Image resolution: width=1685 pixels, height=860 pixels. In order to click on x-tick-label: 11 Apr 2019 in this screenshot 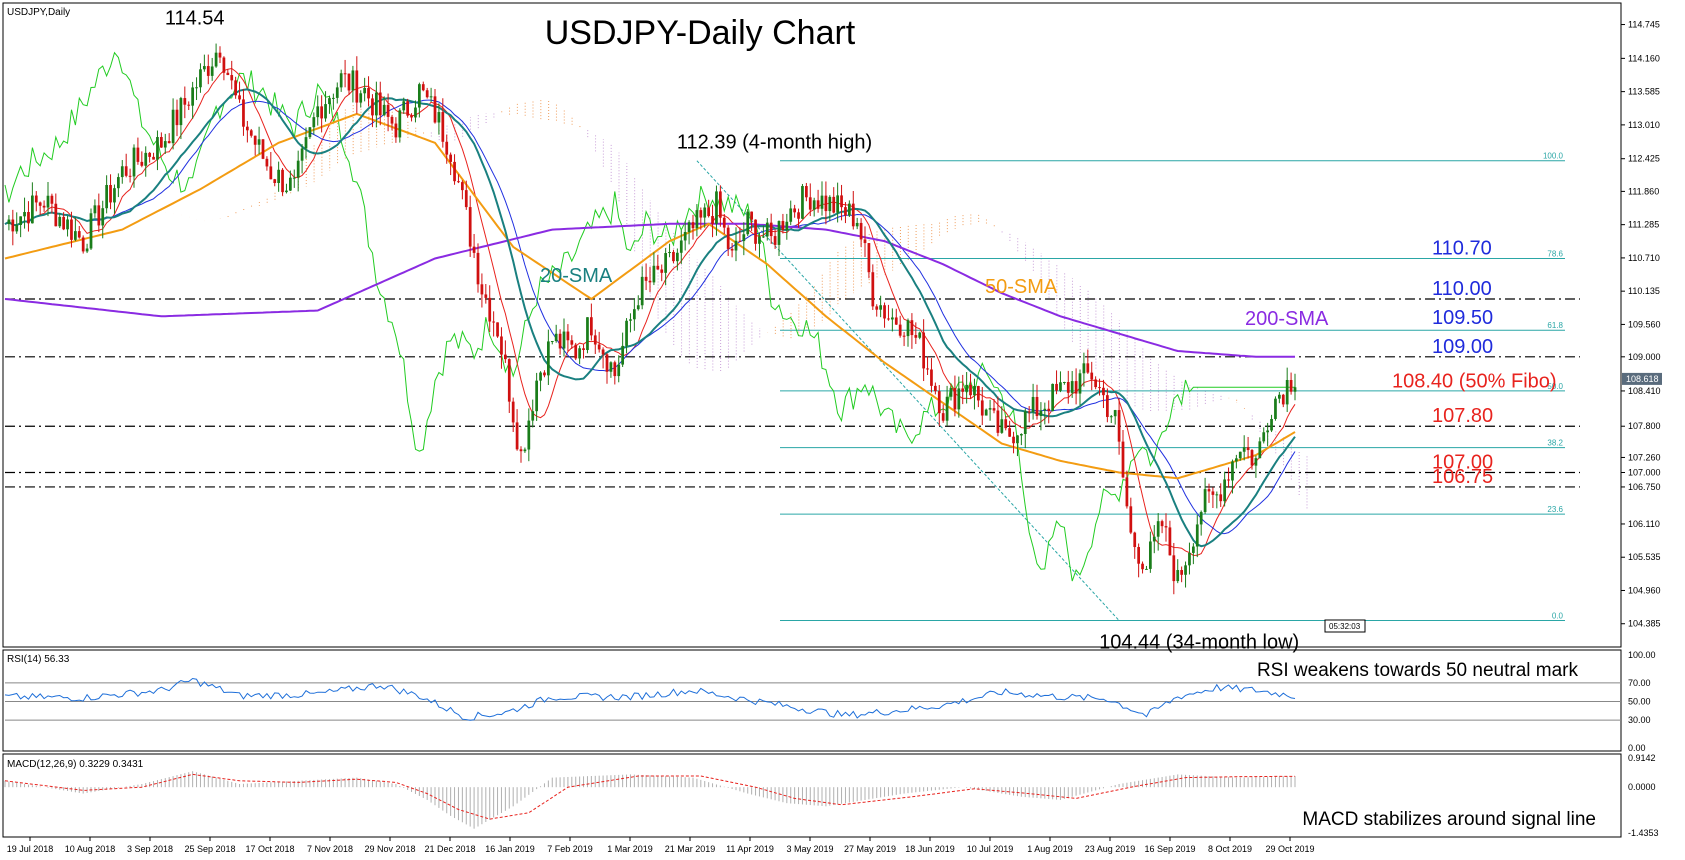, I will do `click(750, 849)`.